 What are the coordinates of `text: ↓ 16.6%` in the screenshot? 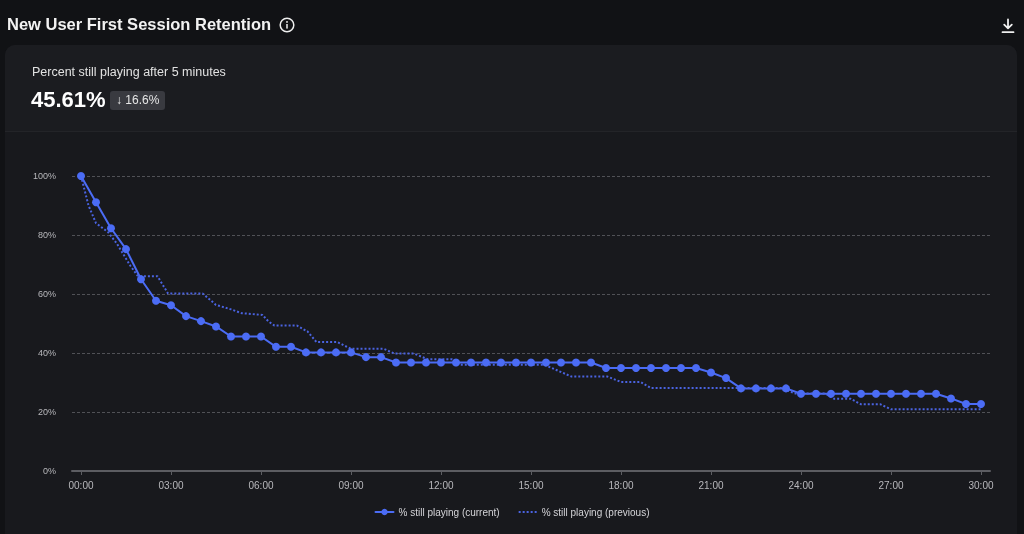 It's located at (138, 100).